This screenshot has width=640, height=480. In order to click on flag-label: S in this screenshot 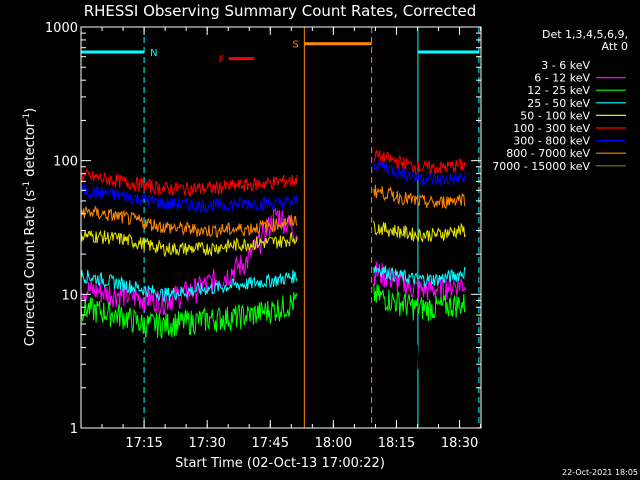, I will do `click(295, 45)`.